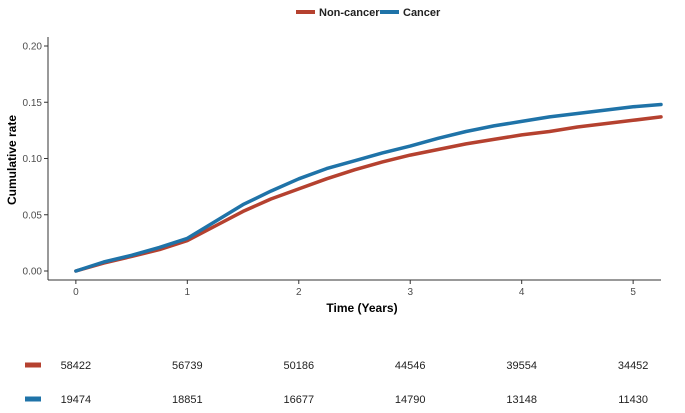 The height and width of the screenshot is (413, 685). Describe the element at coordinates (188, 292) in the screenshot. I see `x-tick-label: 1` at that location.